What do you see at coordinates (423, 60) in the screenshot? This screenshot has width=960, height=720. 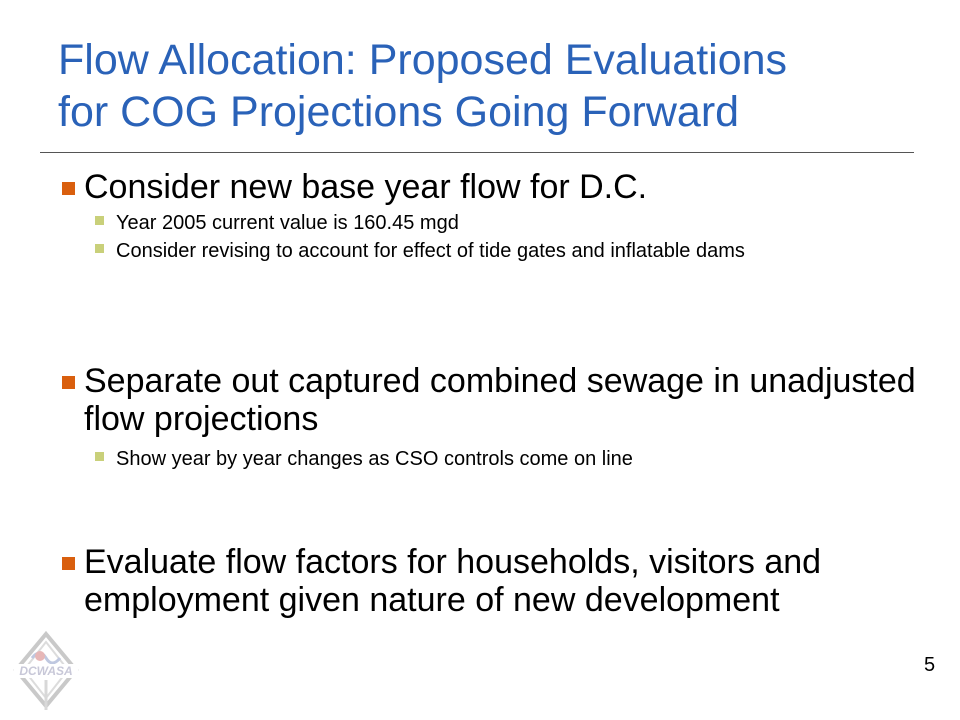 I see `title-line-1: Flow Allocation: Proposed Evaluations` at bounding box center [423, 60].